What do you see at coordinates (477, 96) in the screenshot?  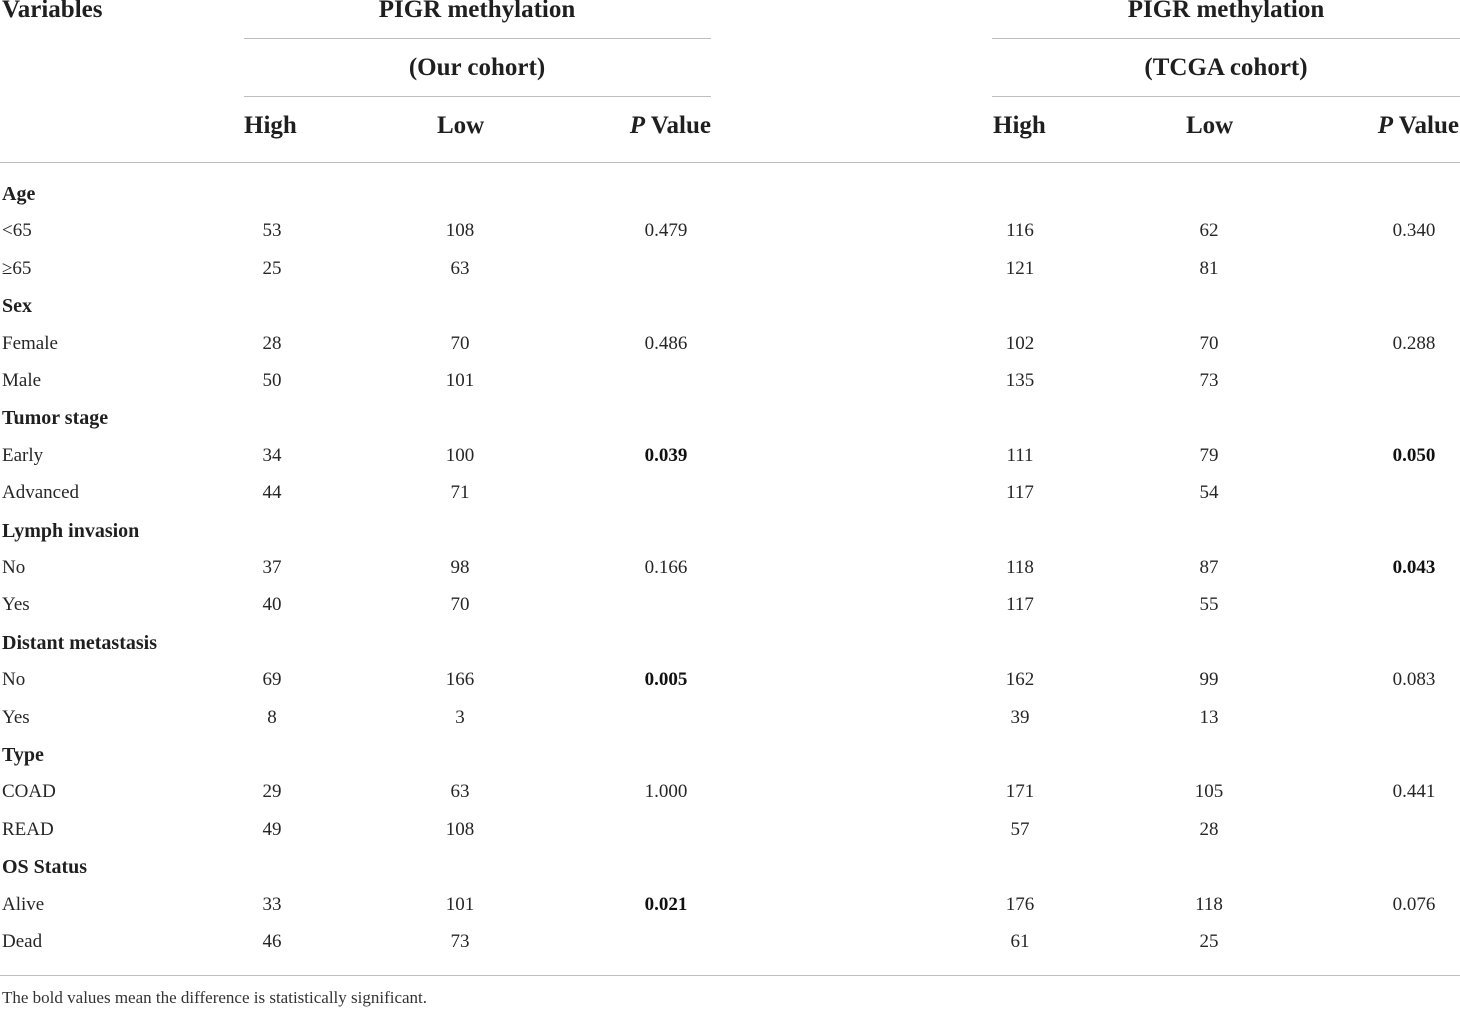 I see `our-subgroup-rule` at bounding box center [477, 96].